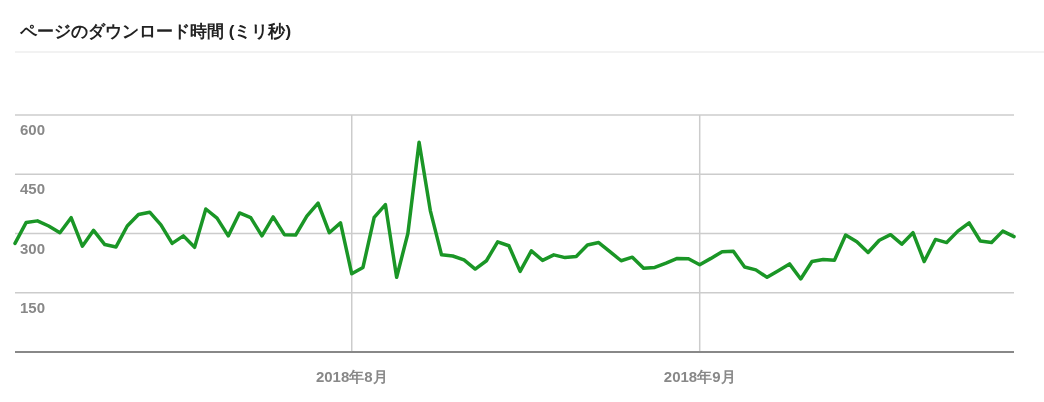 The image size is (1044, 402). I want to click on chart-title: ページのダウンロード時間 (ミリ秒), so click(155, 31).